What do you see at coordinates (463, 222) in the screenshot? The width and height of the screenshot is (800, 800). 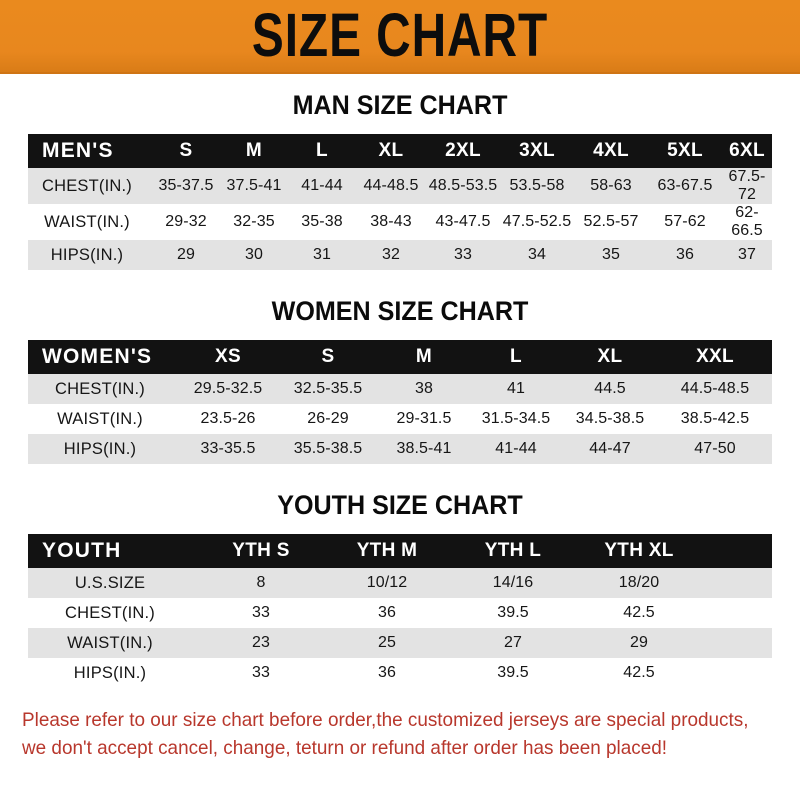 I see `man-cell-1-4: 43-47.5` at bounding box center [463, 222].